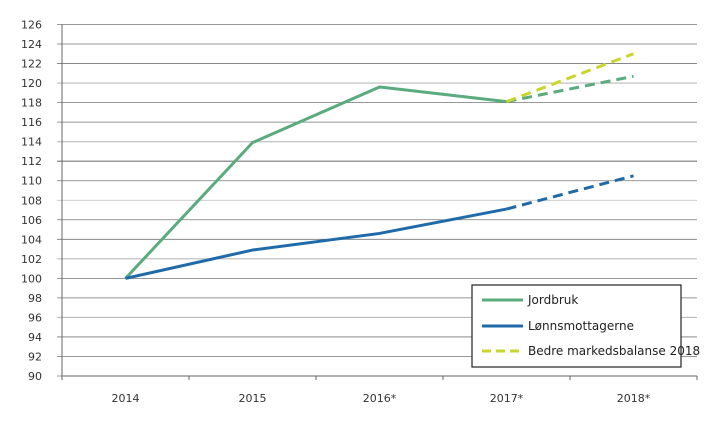 The image size is (719, 425). Describe the element at coordinates (31, 64) in the screenshot. I see `y-tick-label: 122` at that location.